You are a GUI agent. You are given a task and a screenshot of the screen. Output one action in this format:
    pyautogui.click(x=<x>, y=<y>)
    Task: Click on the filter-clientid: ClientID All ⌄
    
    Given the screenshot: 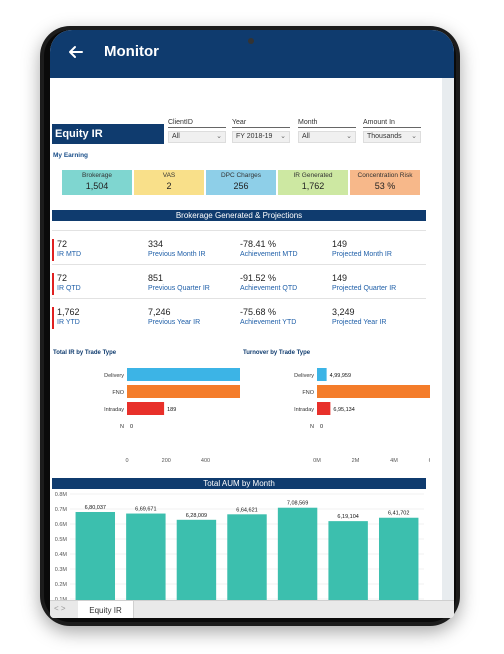 What is the action you would take?
    pyautogui.click(x=197, y=131)
    